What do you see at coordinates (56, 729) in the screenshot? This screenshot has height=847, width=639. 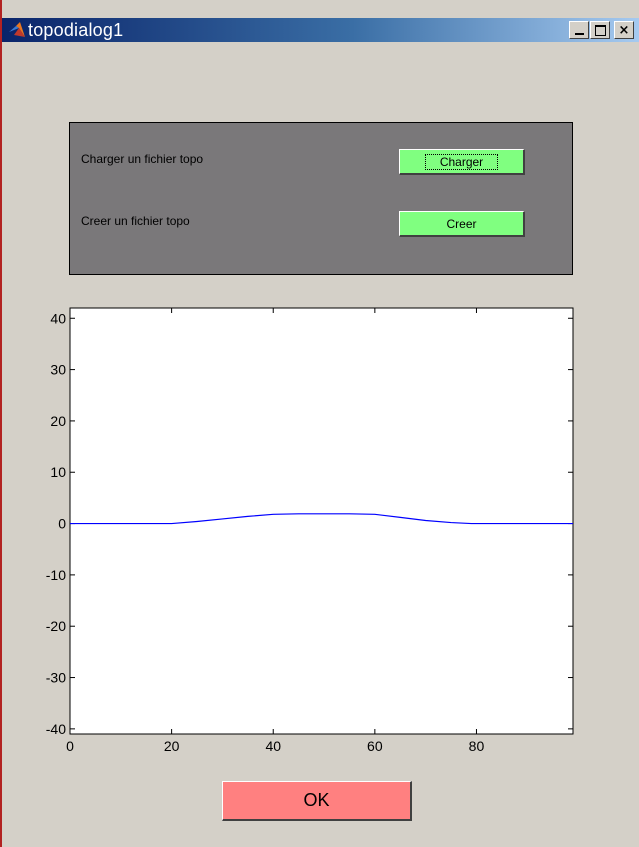 I see `y-tick-label: -40` at bounding box center [56, 729].